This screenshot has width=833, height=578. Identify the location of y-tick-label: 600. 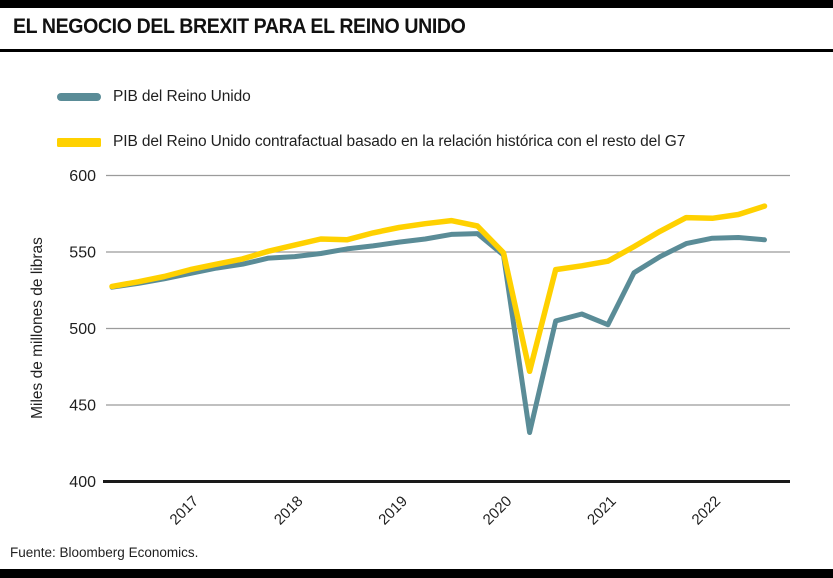
(82, 176).